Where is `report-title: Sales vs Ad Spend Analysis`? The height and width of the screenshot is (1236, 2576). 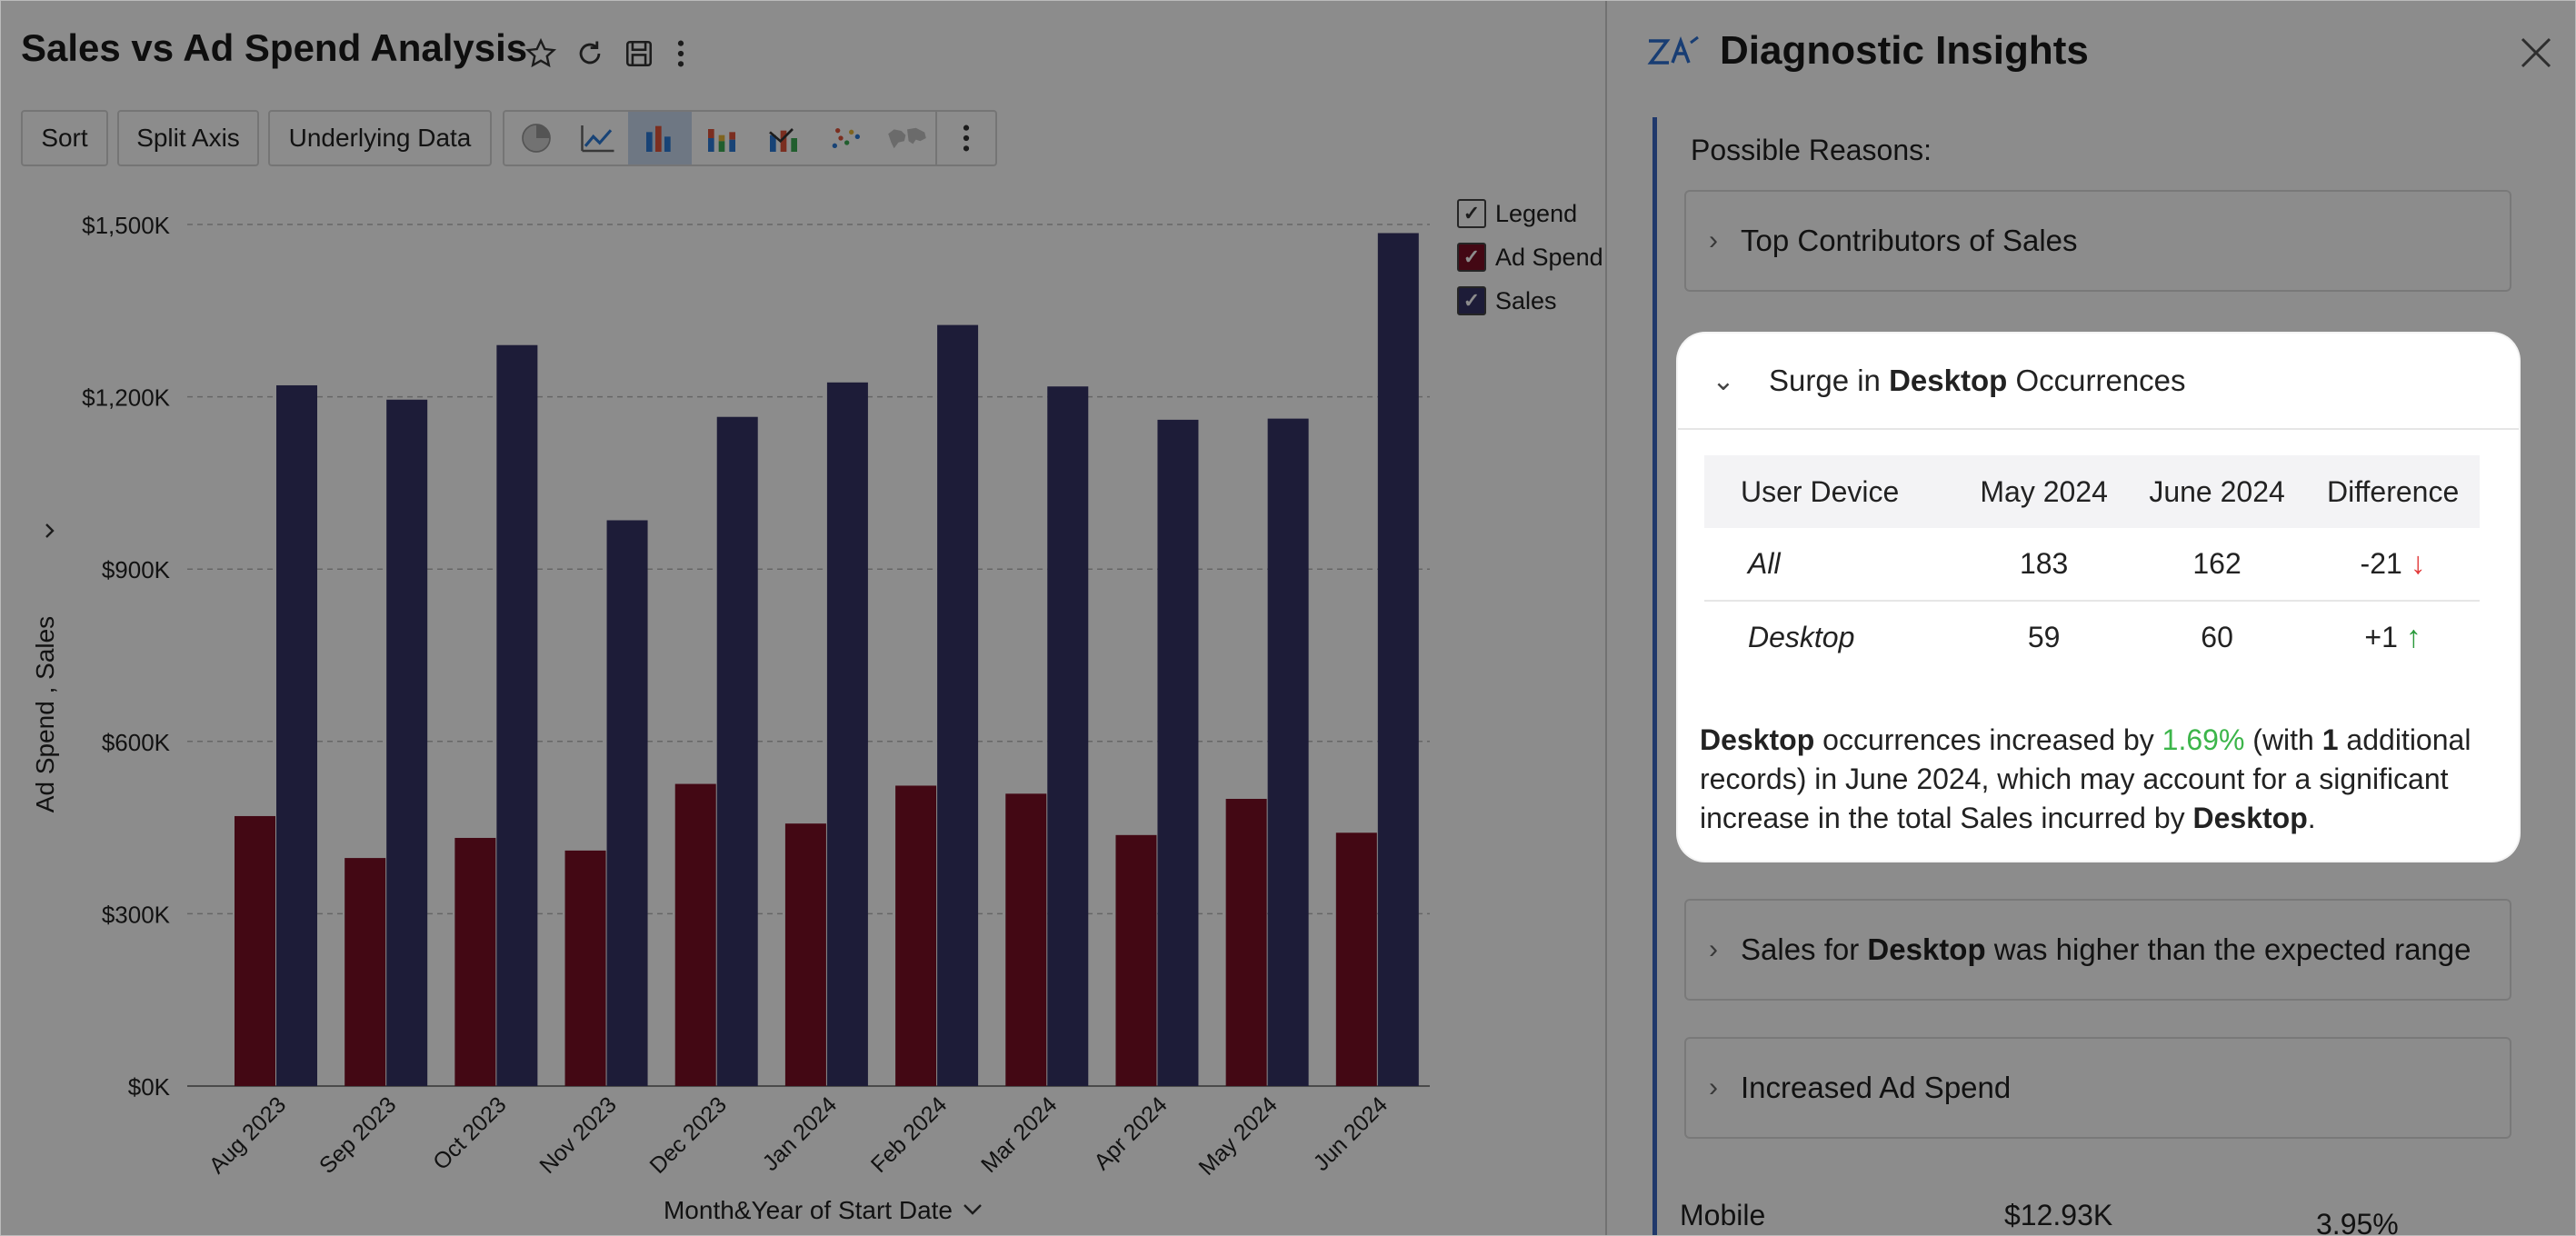
report-title: Sales vs Ad Spend Analysis is located at coordinates (274, 47).